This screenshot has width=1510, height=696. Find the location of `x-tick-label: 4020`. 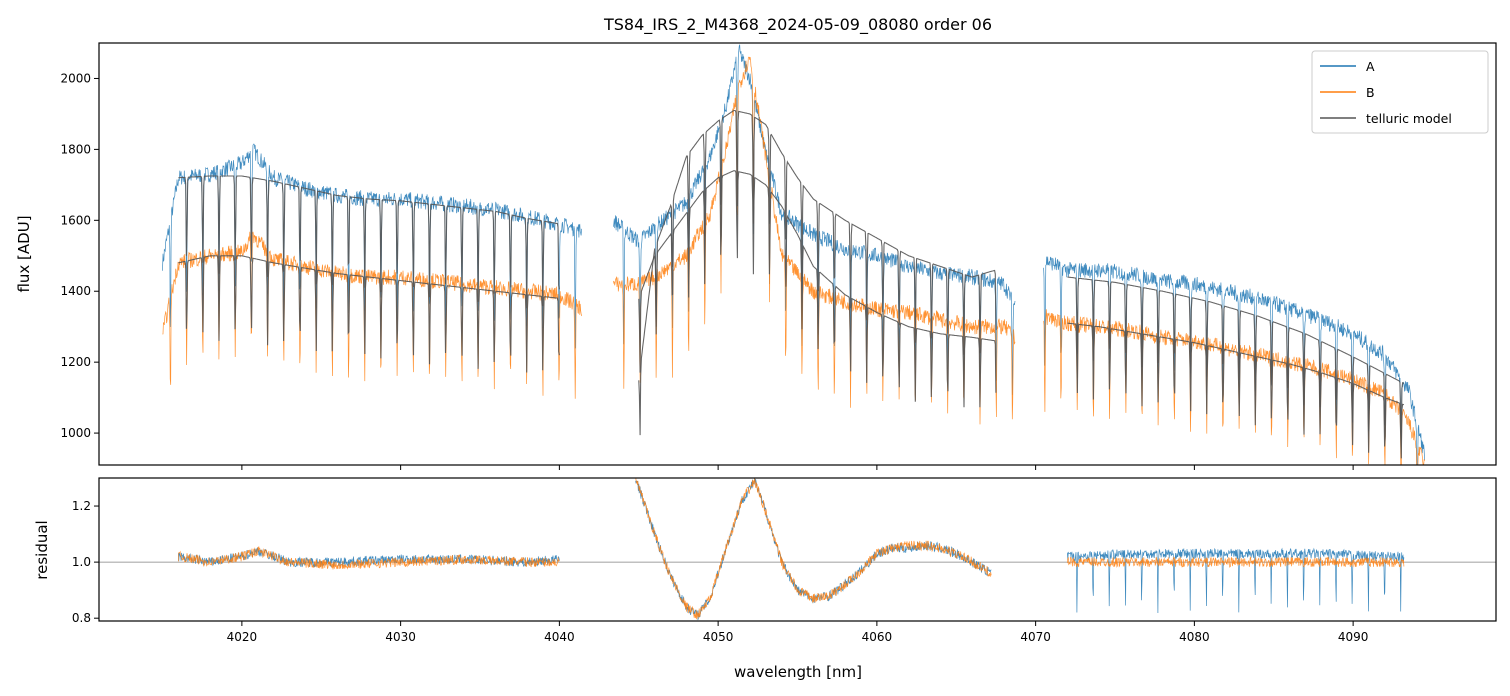

x-tick-label: 4020 is located at coordinates (242, 637).